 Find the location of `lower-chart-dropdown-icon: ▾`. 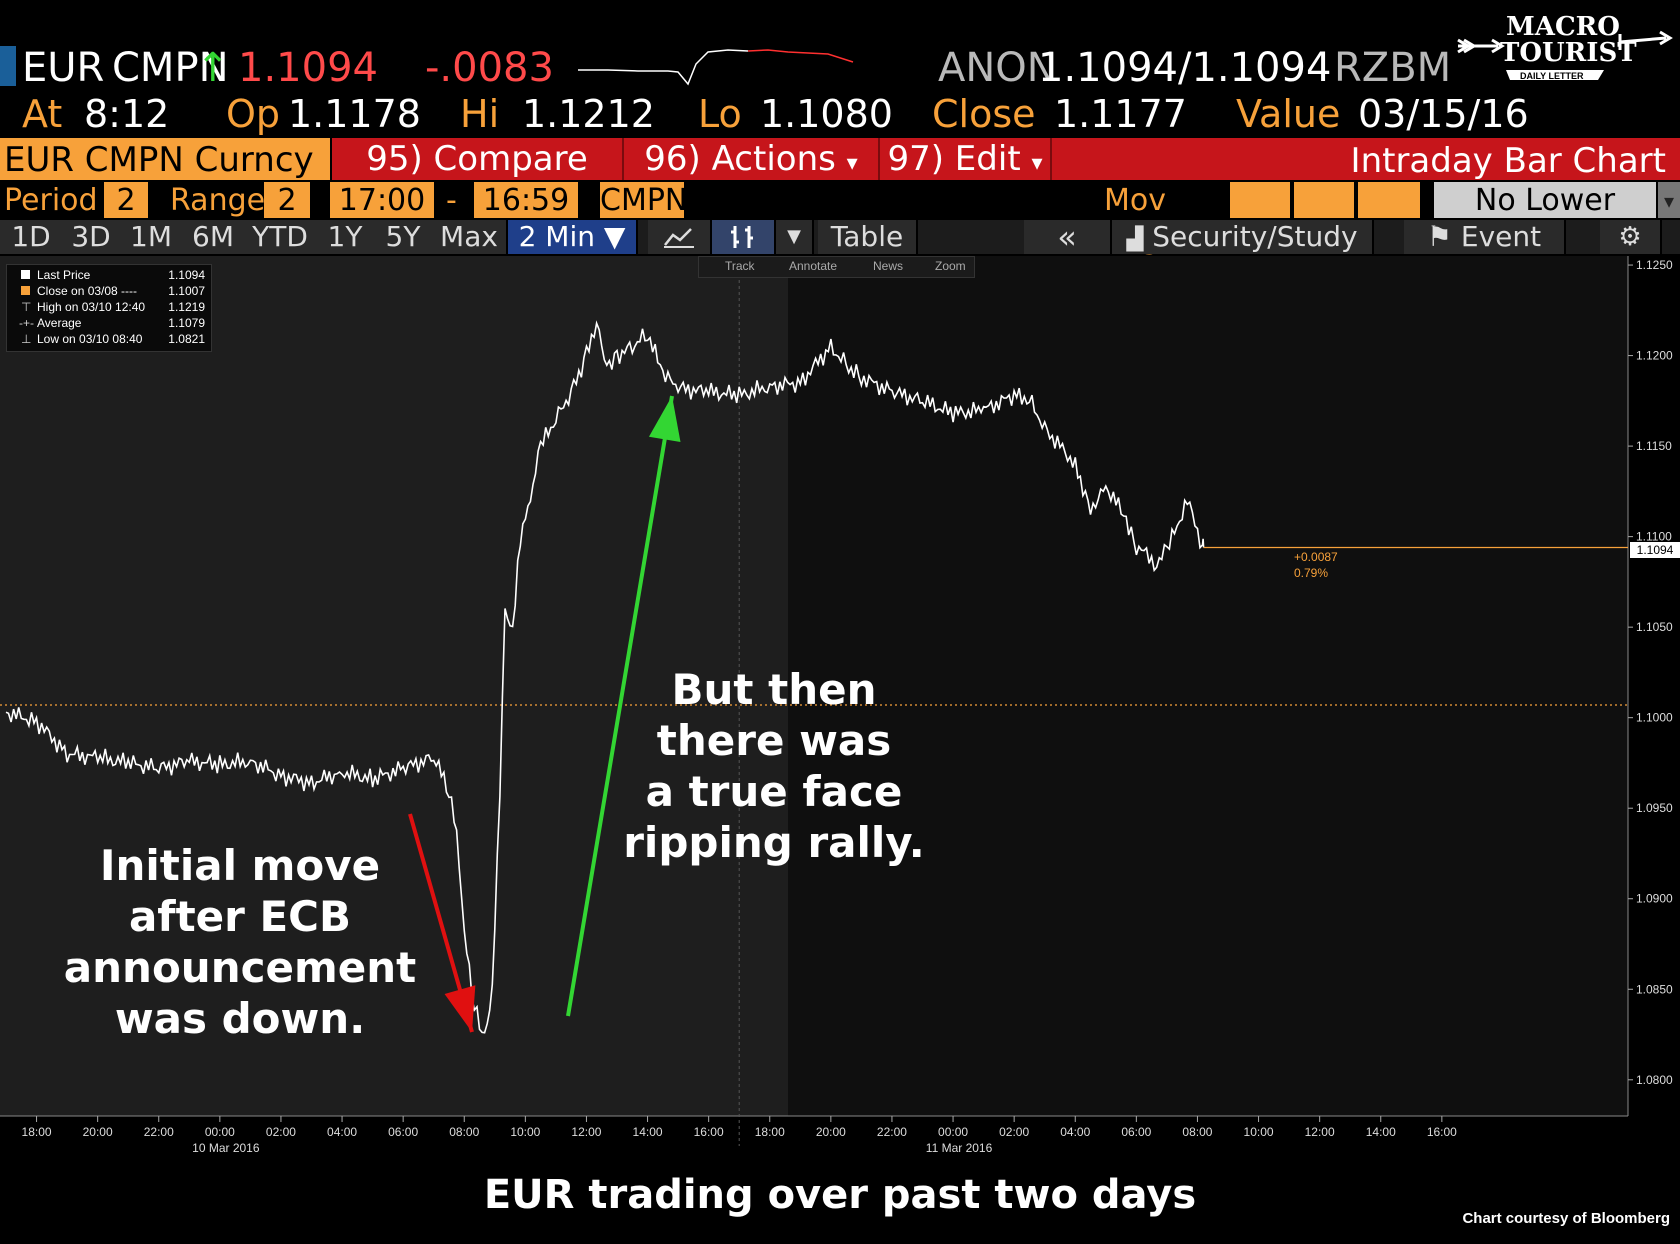

lower-chart-dropdown-icon: ▾ is located at coordinates (1669, 200).